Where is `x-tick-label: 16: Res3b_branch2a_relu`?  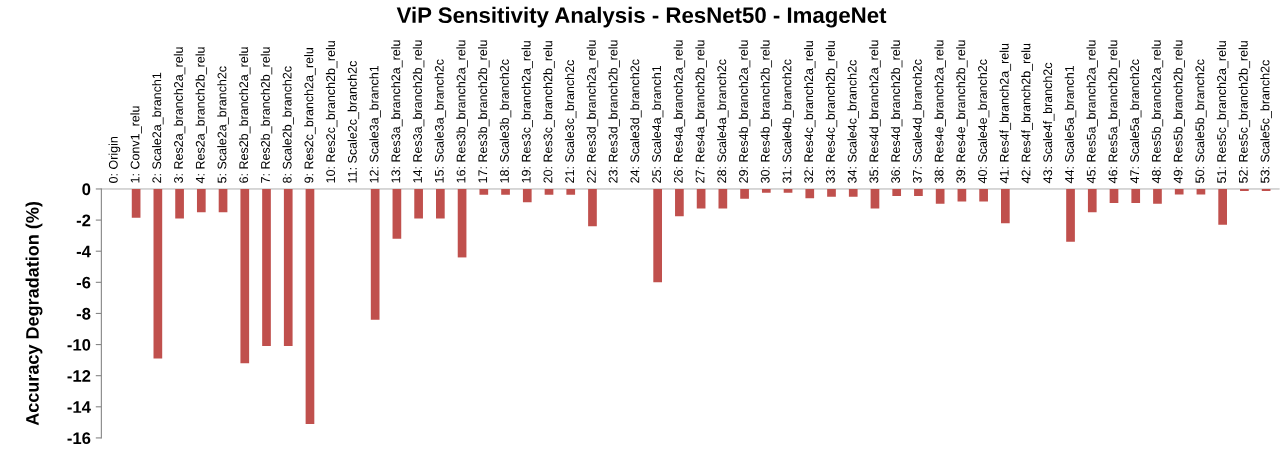 x-tick-label: 16: Res3b_branch2a_relu is located at coordinates (462, 111).